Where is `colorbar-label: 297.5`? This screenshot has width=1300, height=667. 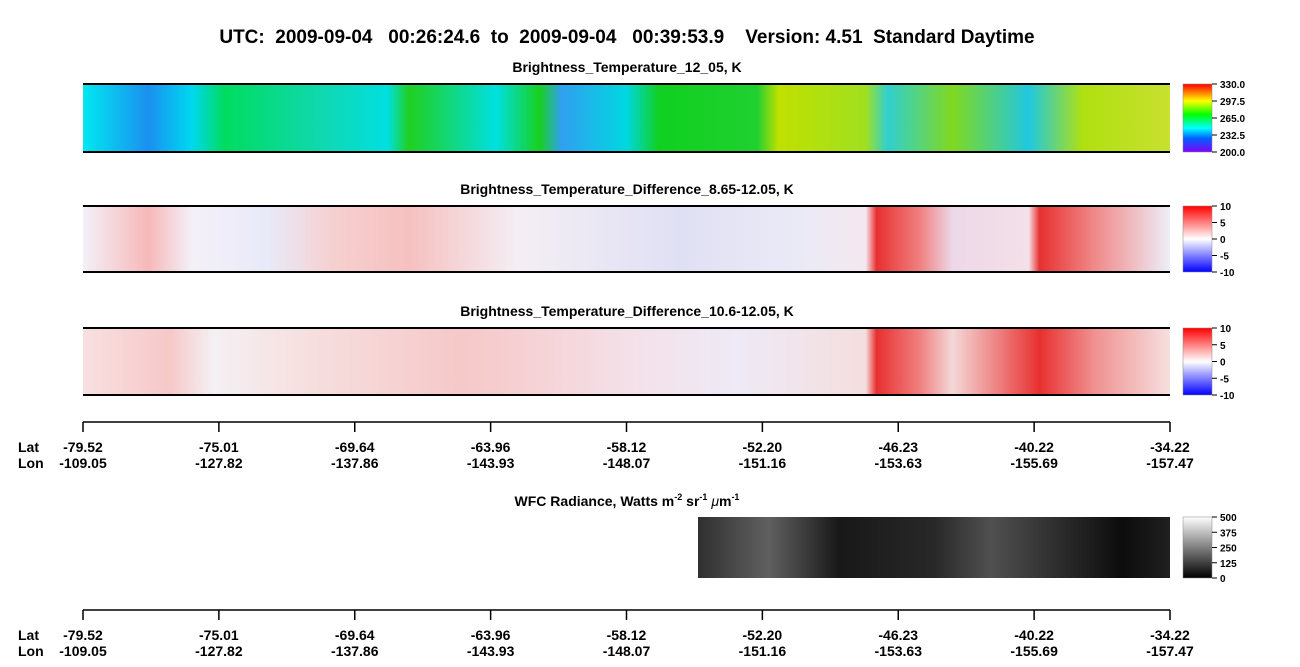 colorbar-label: 297.5 is located at coordinates (1232, 102).